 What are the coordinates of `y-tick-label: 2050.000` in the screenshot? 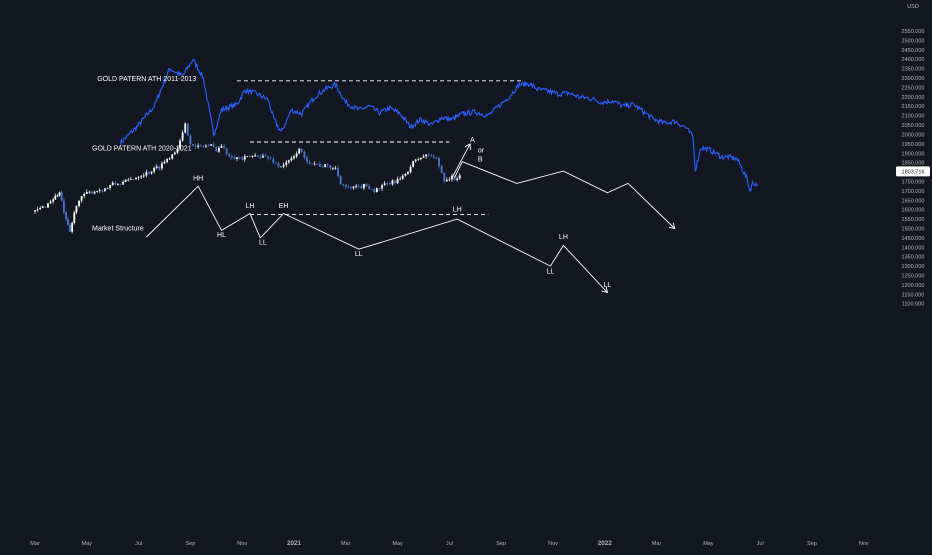 It's located at (913, 126).